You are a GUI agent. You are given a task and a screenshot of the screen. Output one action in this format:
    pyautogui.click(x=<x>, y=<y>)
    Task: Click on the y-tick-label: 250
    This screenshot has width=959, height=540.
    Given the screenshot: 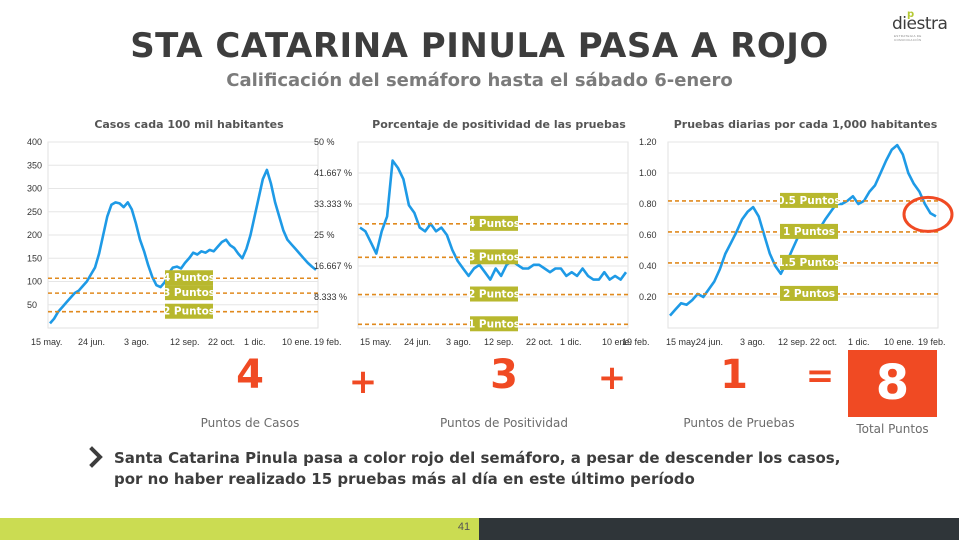 What is the action you would take?
    pyautogui.click(x=34, y=212)
    